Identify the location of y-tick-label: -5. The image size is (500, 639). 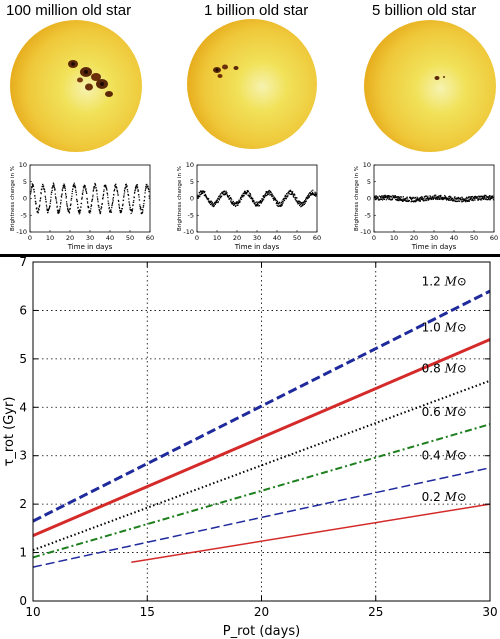
(368, 215).